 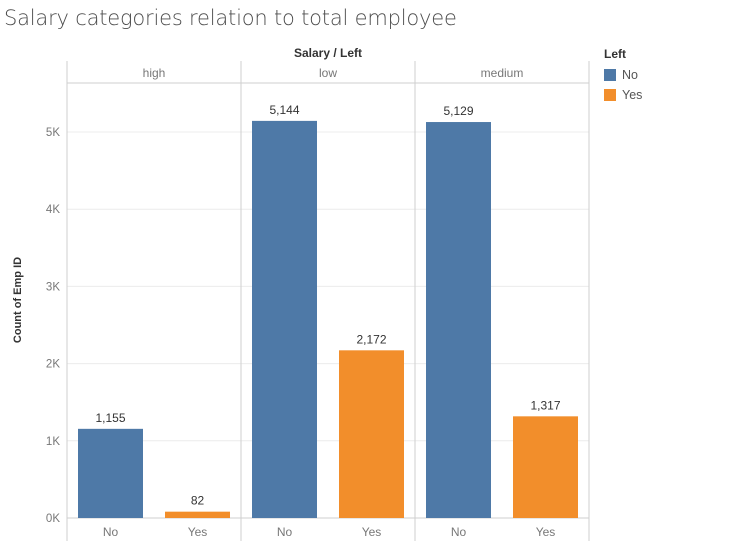 What do you see at coordinates (110, 473) in the screenshot?
I see `bar-high-no` at bounding box center [110, 473].